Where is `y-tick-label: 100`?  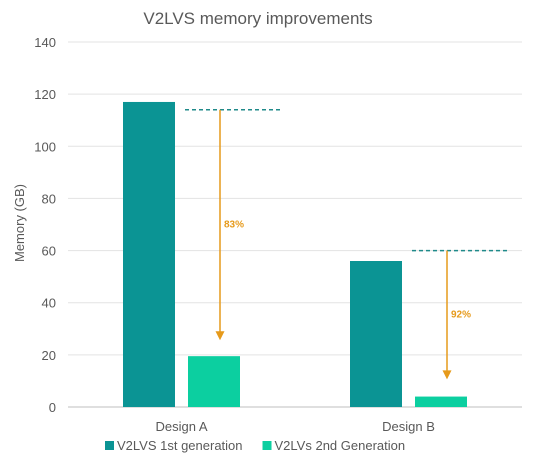 y-tick-label: 100 is located at coordinates (45, 146).